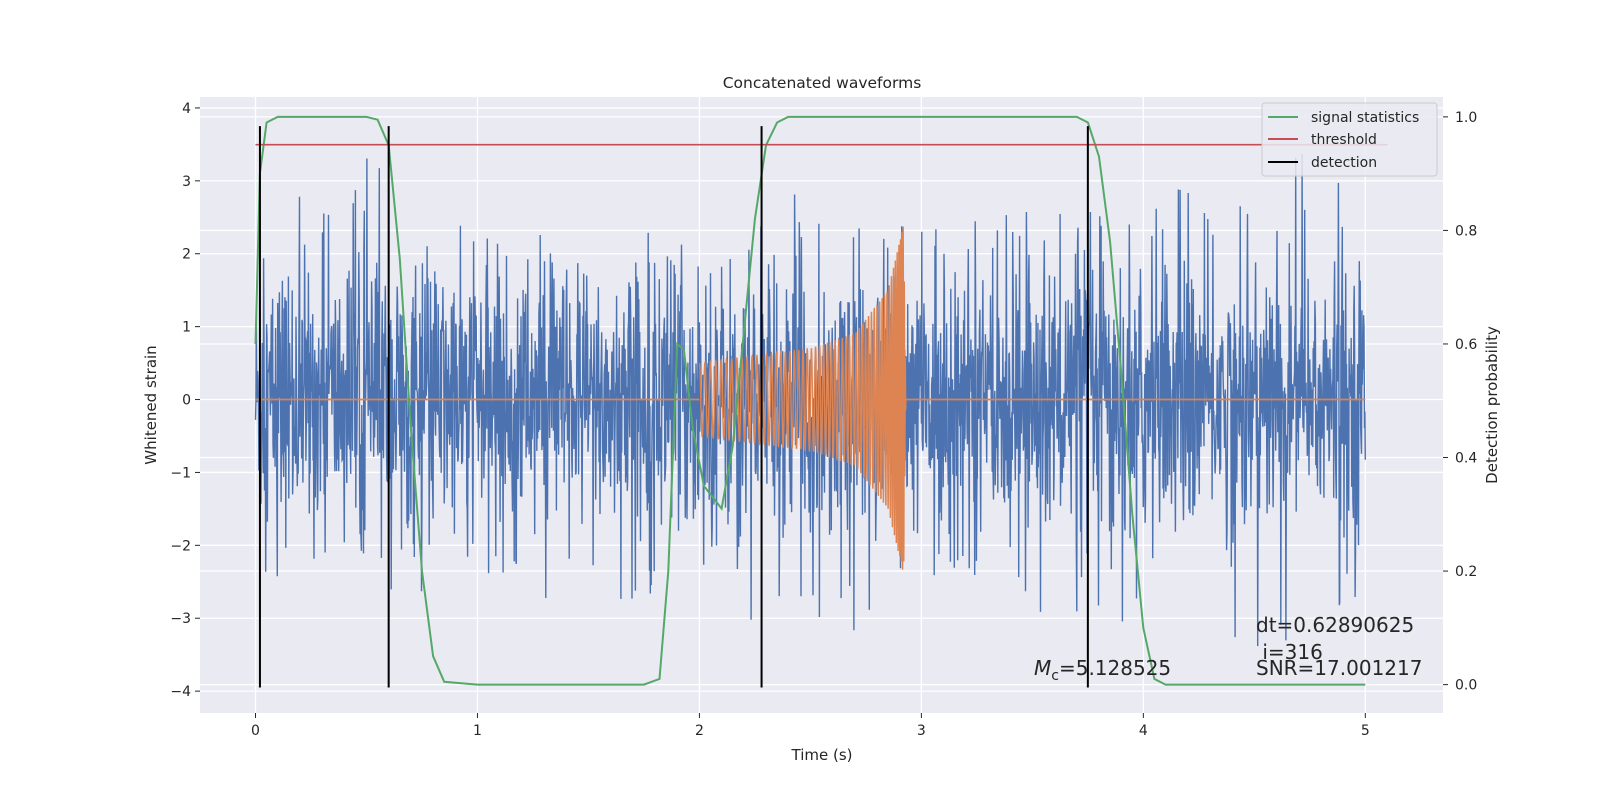 This screenshot has height=800, width=1600. I want to click on y-tick-label: −4, so click(180, 692).